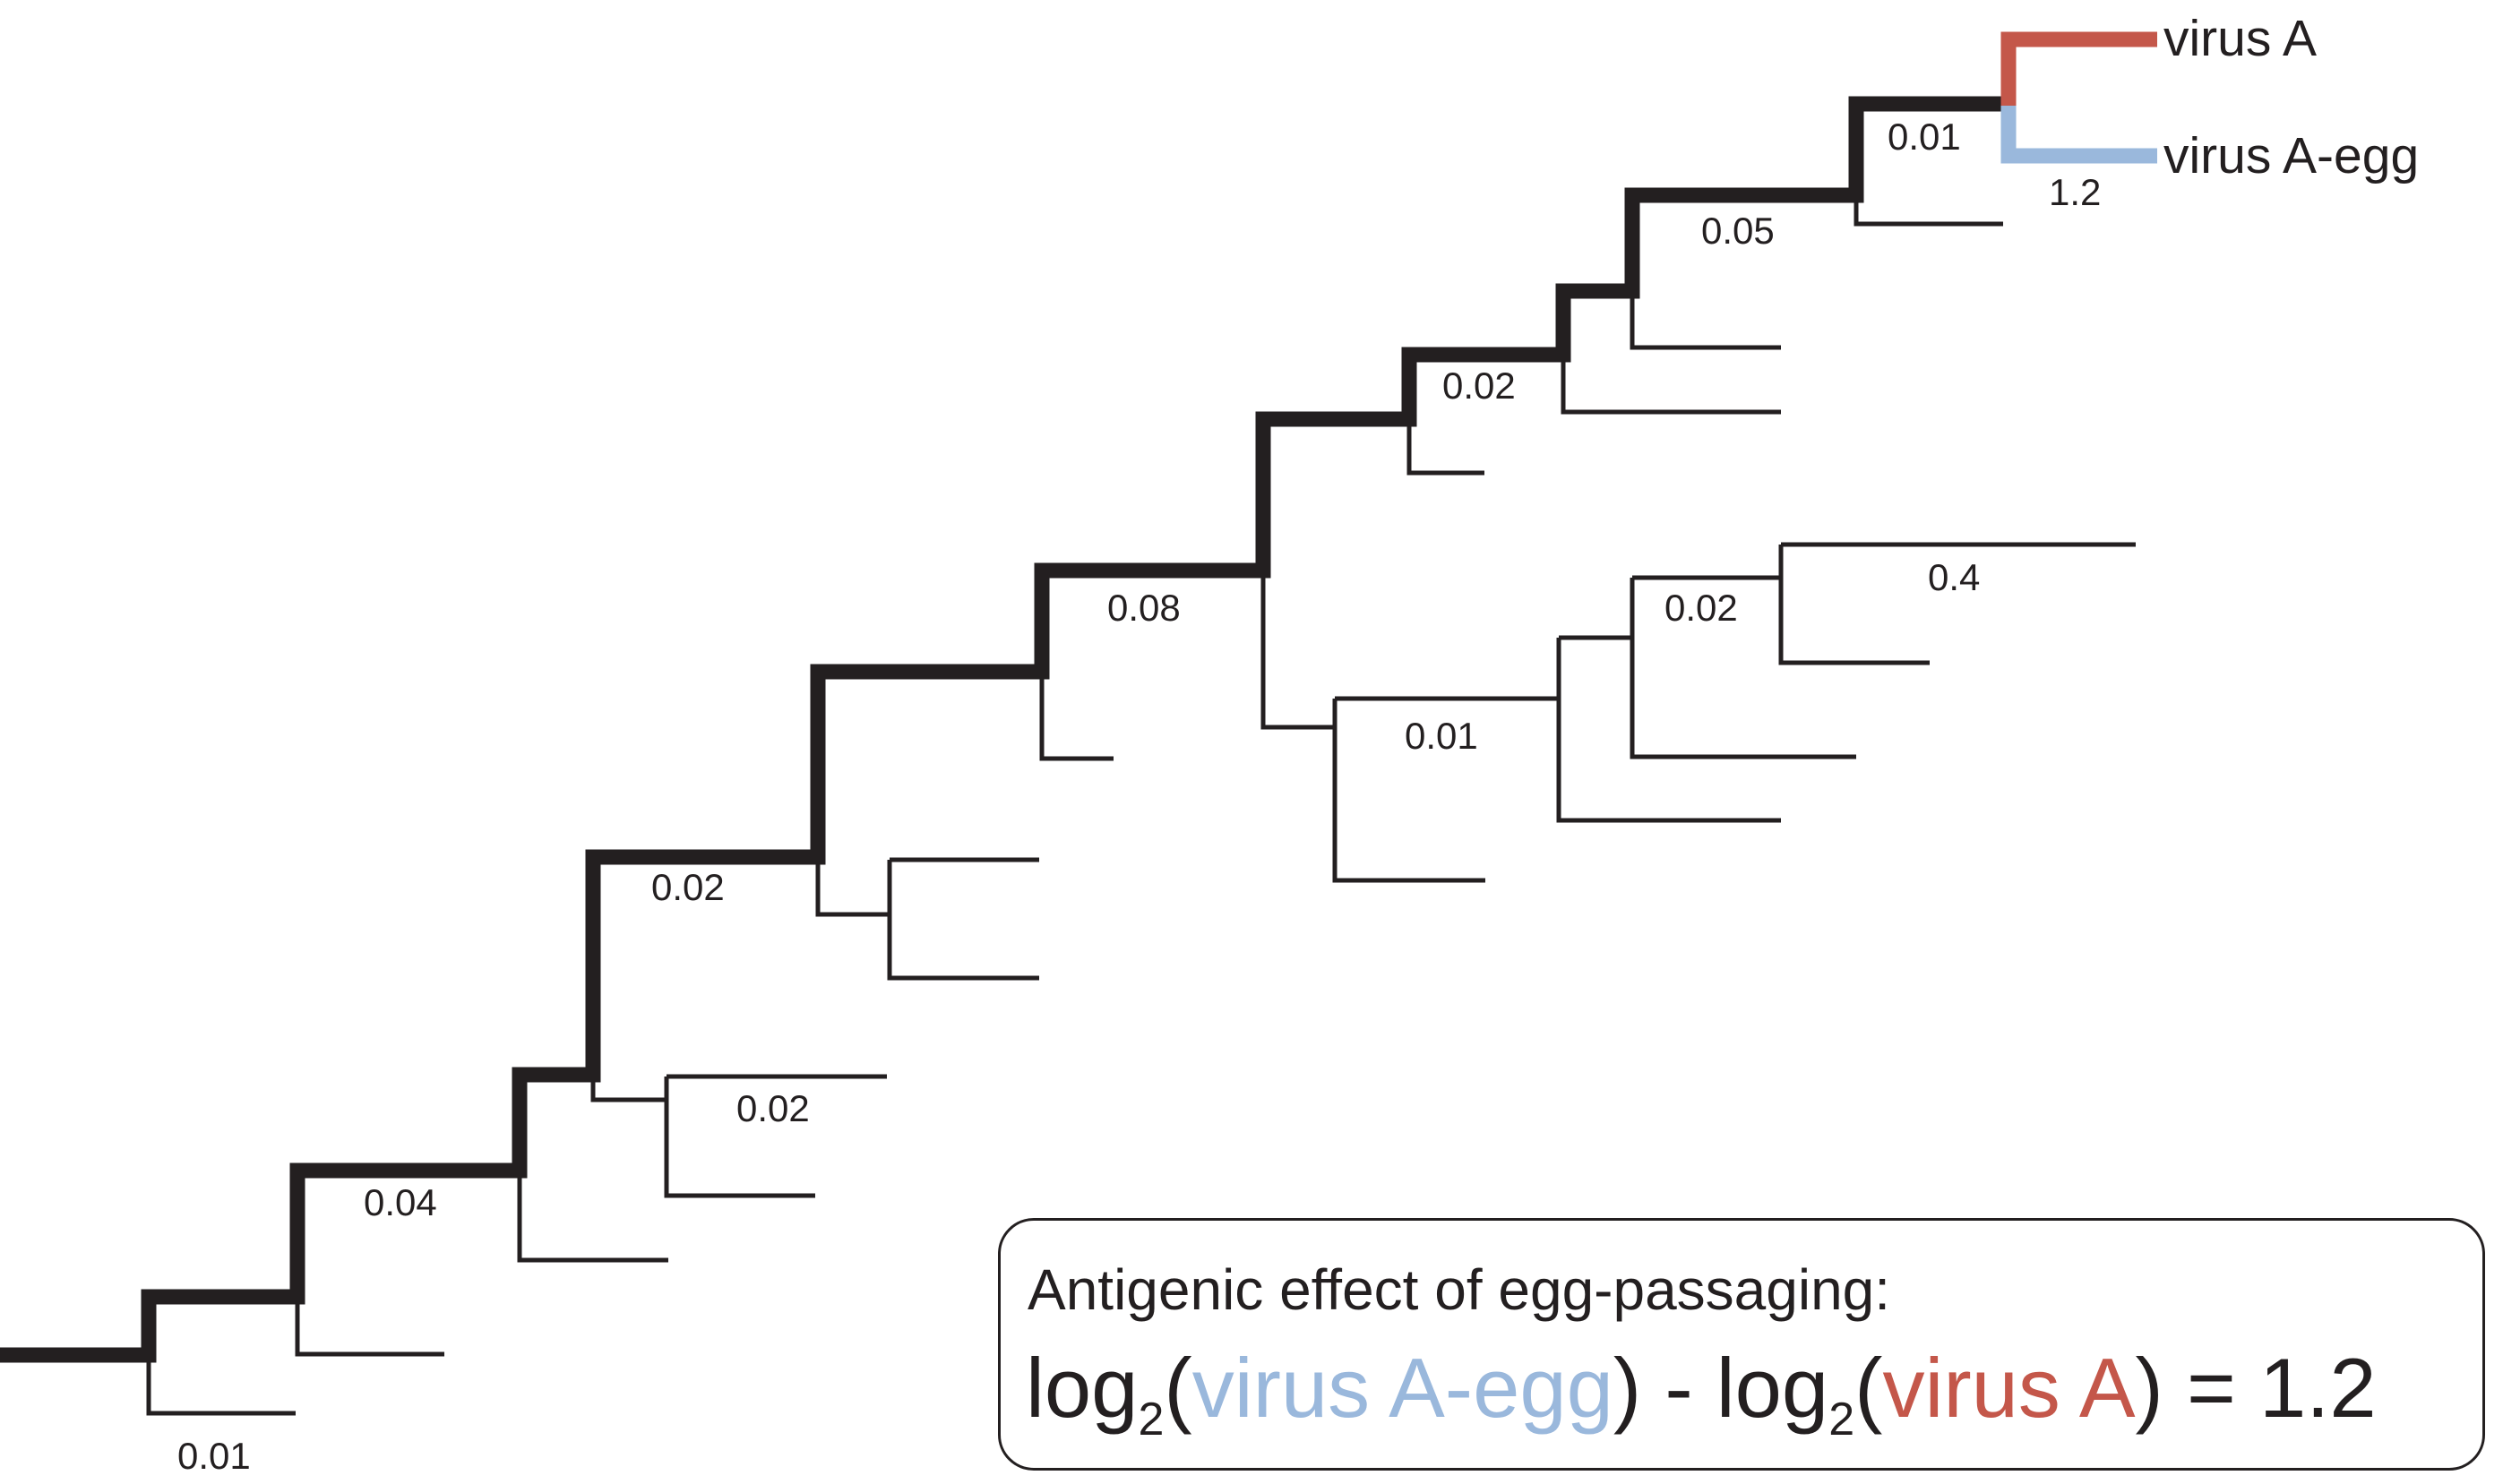 The height and width of the screenshot is (1484, 2503). What do you see at coordinates (1459, 1289) in the screenshot?
I see `formula-heading: Antigenic effect of egg-passaging:` at bounding box center [1459, 1289].